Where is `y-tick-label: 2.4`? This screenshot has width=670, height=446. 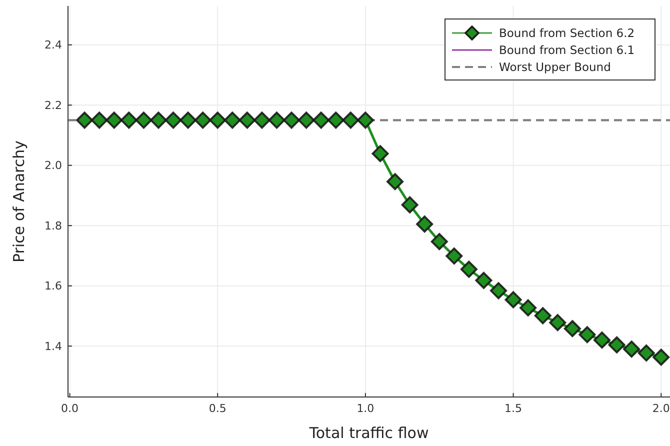
y-tick-label: 2.4 is located at coordinates (53, 45).